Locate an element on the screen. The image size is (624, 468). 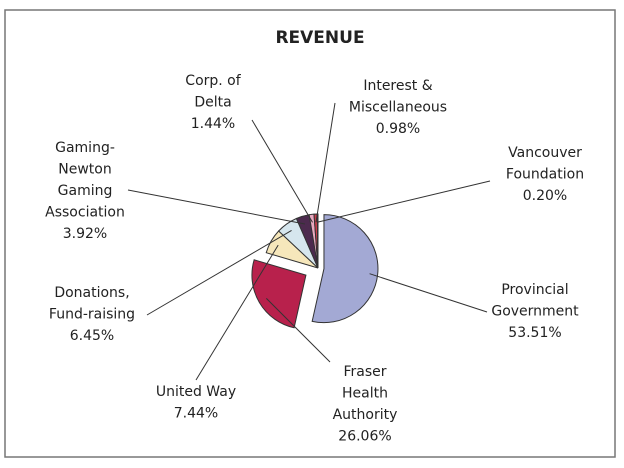
slice-value-label: 0.20% is located at coordinates (545, 196).